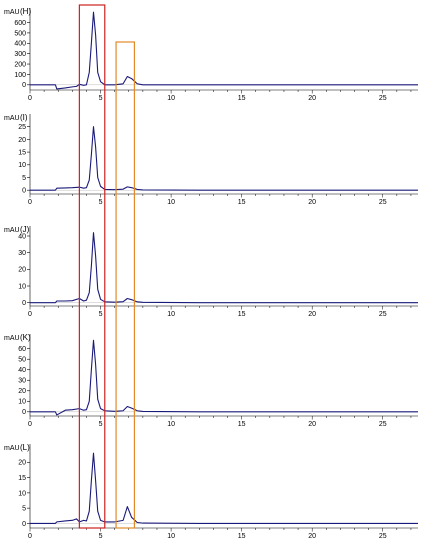  What do you see at coordinates (20, 75) in the screenshot?
I see `y-tick-label: 100` at bounding box center [20, 75].